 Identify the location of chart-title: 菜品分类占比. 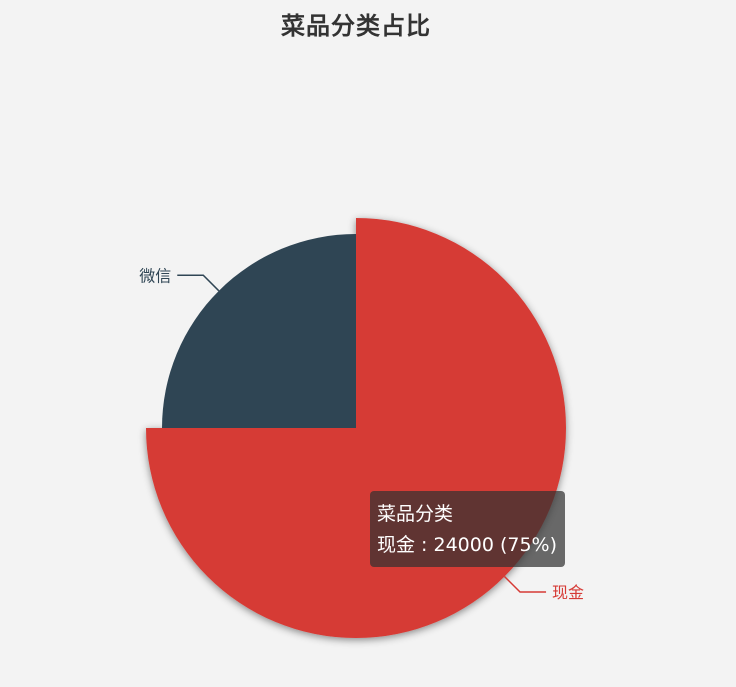
(356, 26).